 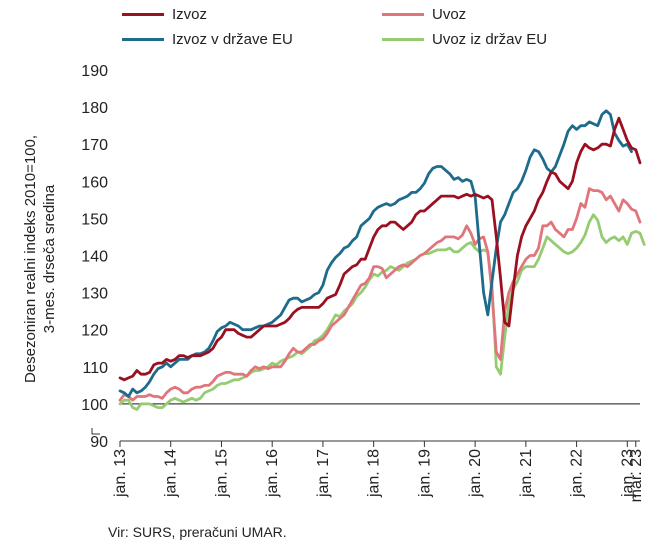 I want to click on x-tick-label: jan. 14, so click(x=171, y=473).